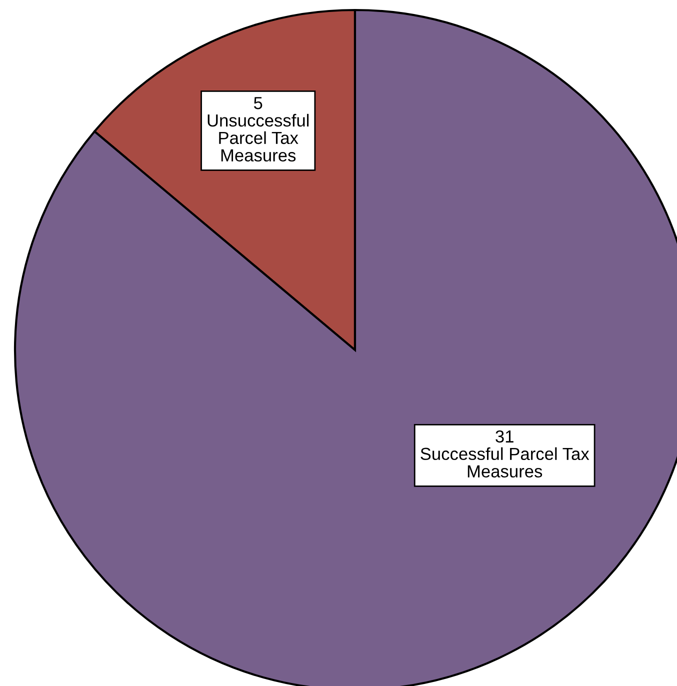  What do you see at coordinates (258, 138) in the screenshot?
I see `slice-label: Unsuccessful Parcel Tax Measures` at bounding box center [258, 138].